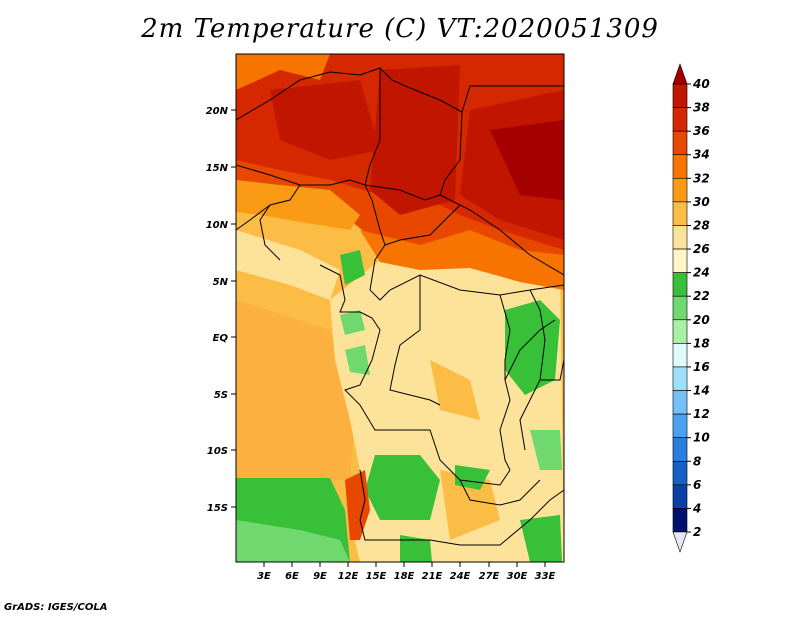 Image resolution: width=800 pixels, height=618 pixels. I want to click on colorbar-label: 34, so click(701, 155).